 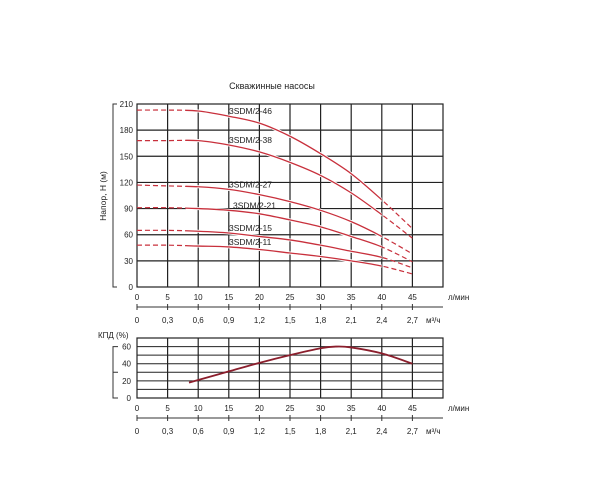 I want to click on y-tick-label: 40, so click(x=126, y=364).